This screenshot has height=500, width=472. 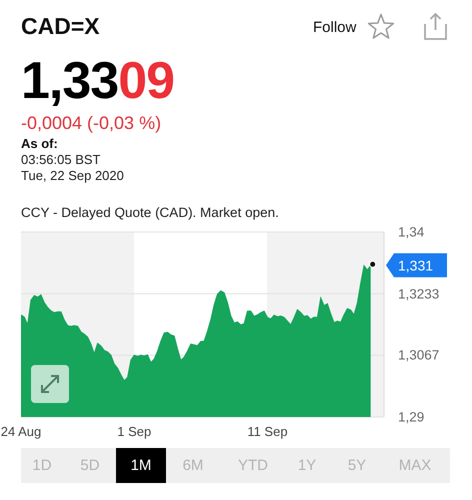 I want to click on chart-title: CAD=X, so click(x=60, y=26).